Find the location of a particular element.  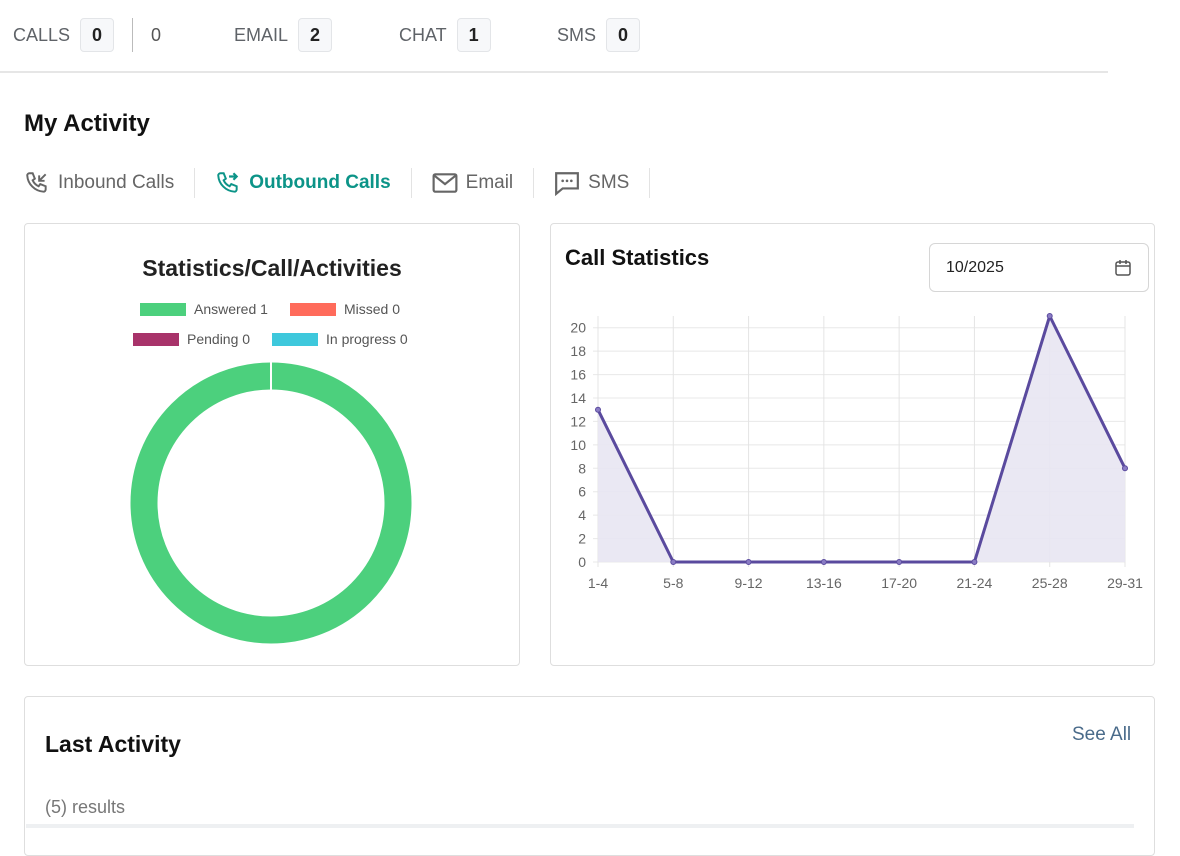

email-label: EMAIL is located at coordinates (261, 34).